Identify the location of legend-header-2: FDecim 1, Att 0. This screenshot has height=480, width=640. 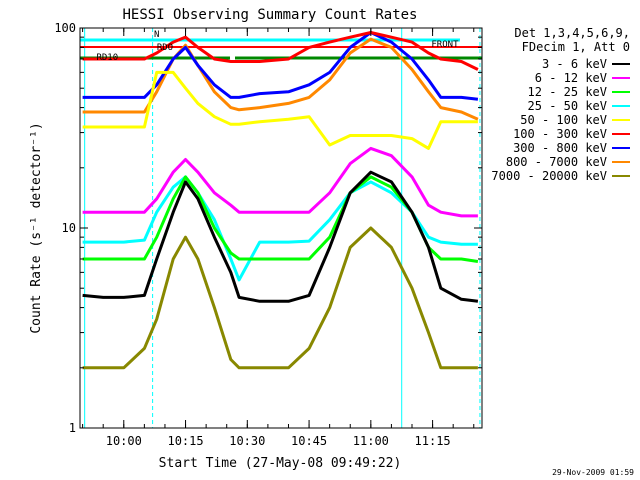
(576, 47).